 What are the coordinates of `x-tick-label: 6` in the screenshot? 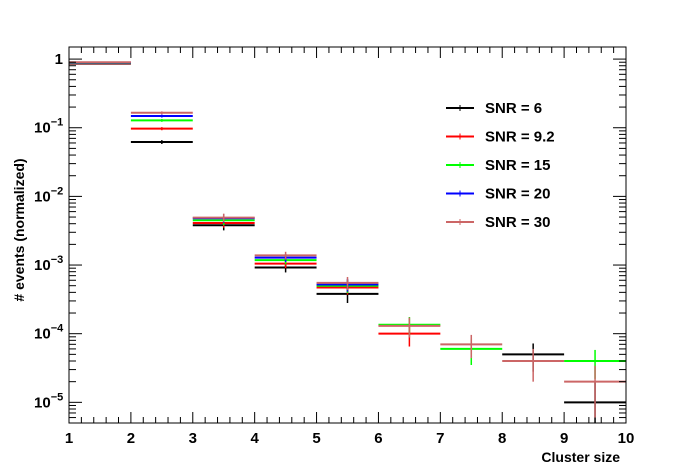 It's located at (378, 438).